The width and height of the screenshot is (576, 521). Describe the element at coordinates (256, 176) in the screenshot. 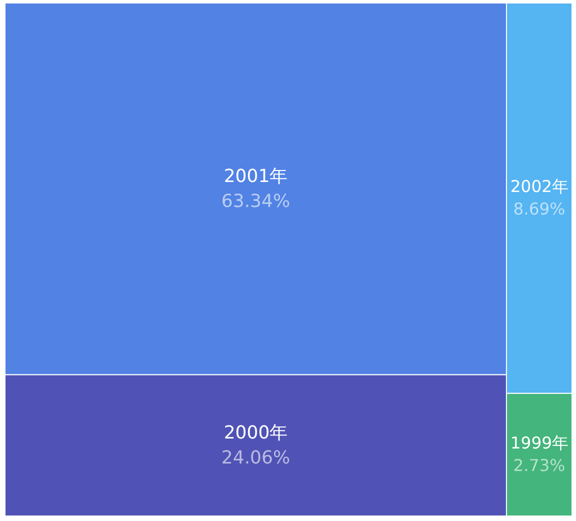

I see `category-label: 2001年` at that location.